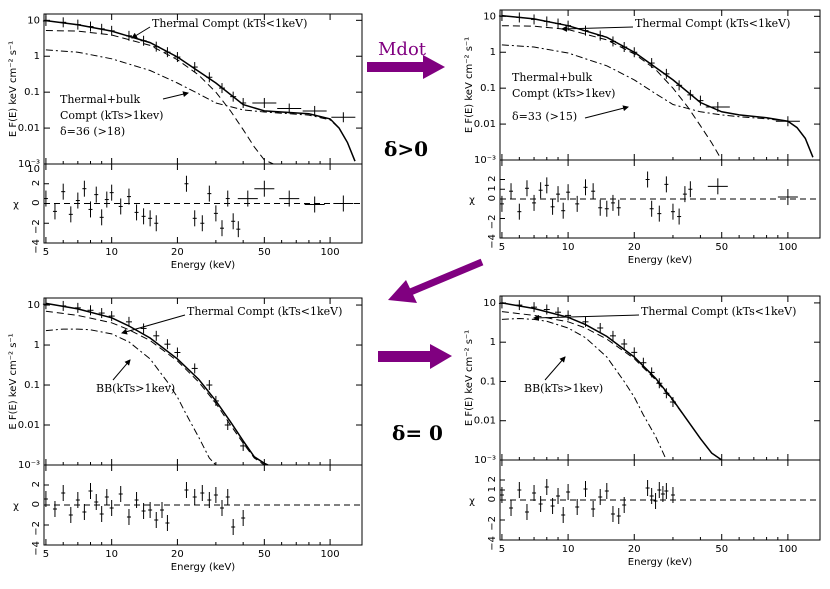  I want to click on resid-tick-label: 1, so click(492, 489).